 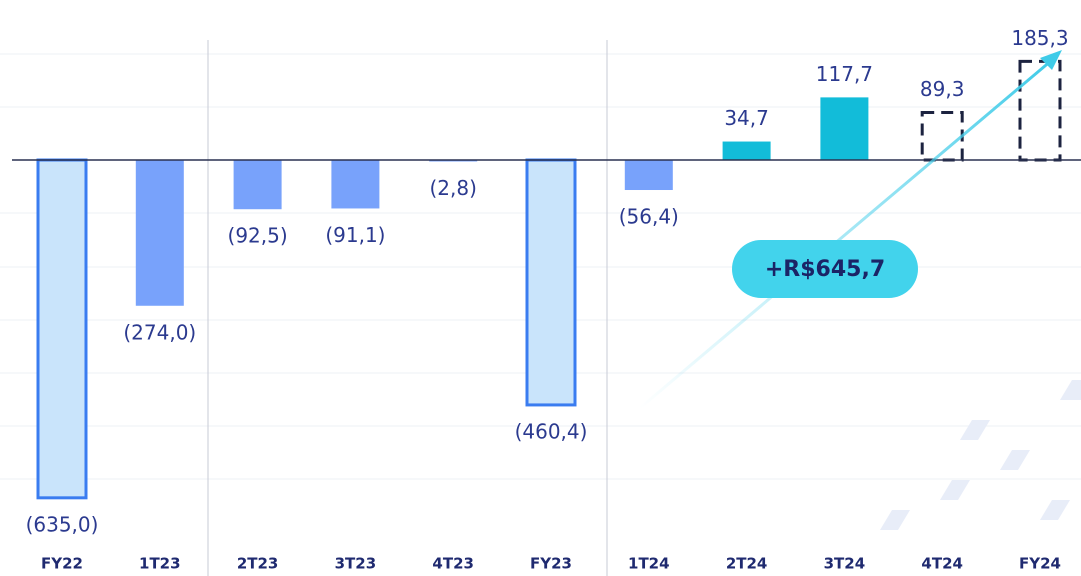 I want to click on value-label: (91,1), so click(x=355, y=235).